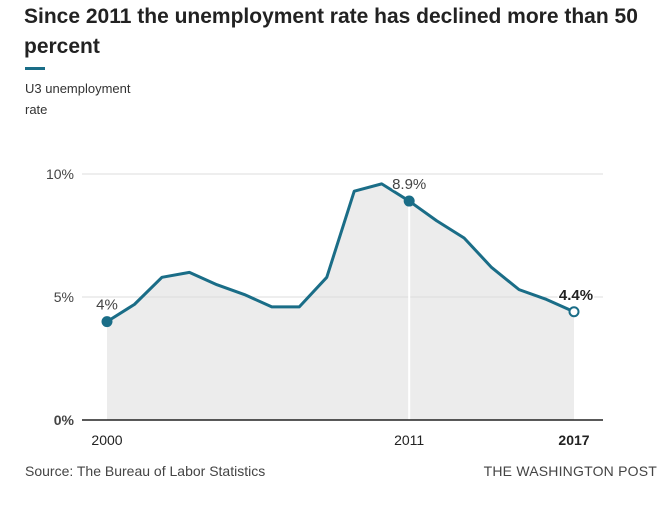  What do you see at coordinates (78, 88) in the screenshot?
I see `legend-label-line-1: U3 unemployment` at bounding box center [78, 88].